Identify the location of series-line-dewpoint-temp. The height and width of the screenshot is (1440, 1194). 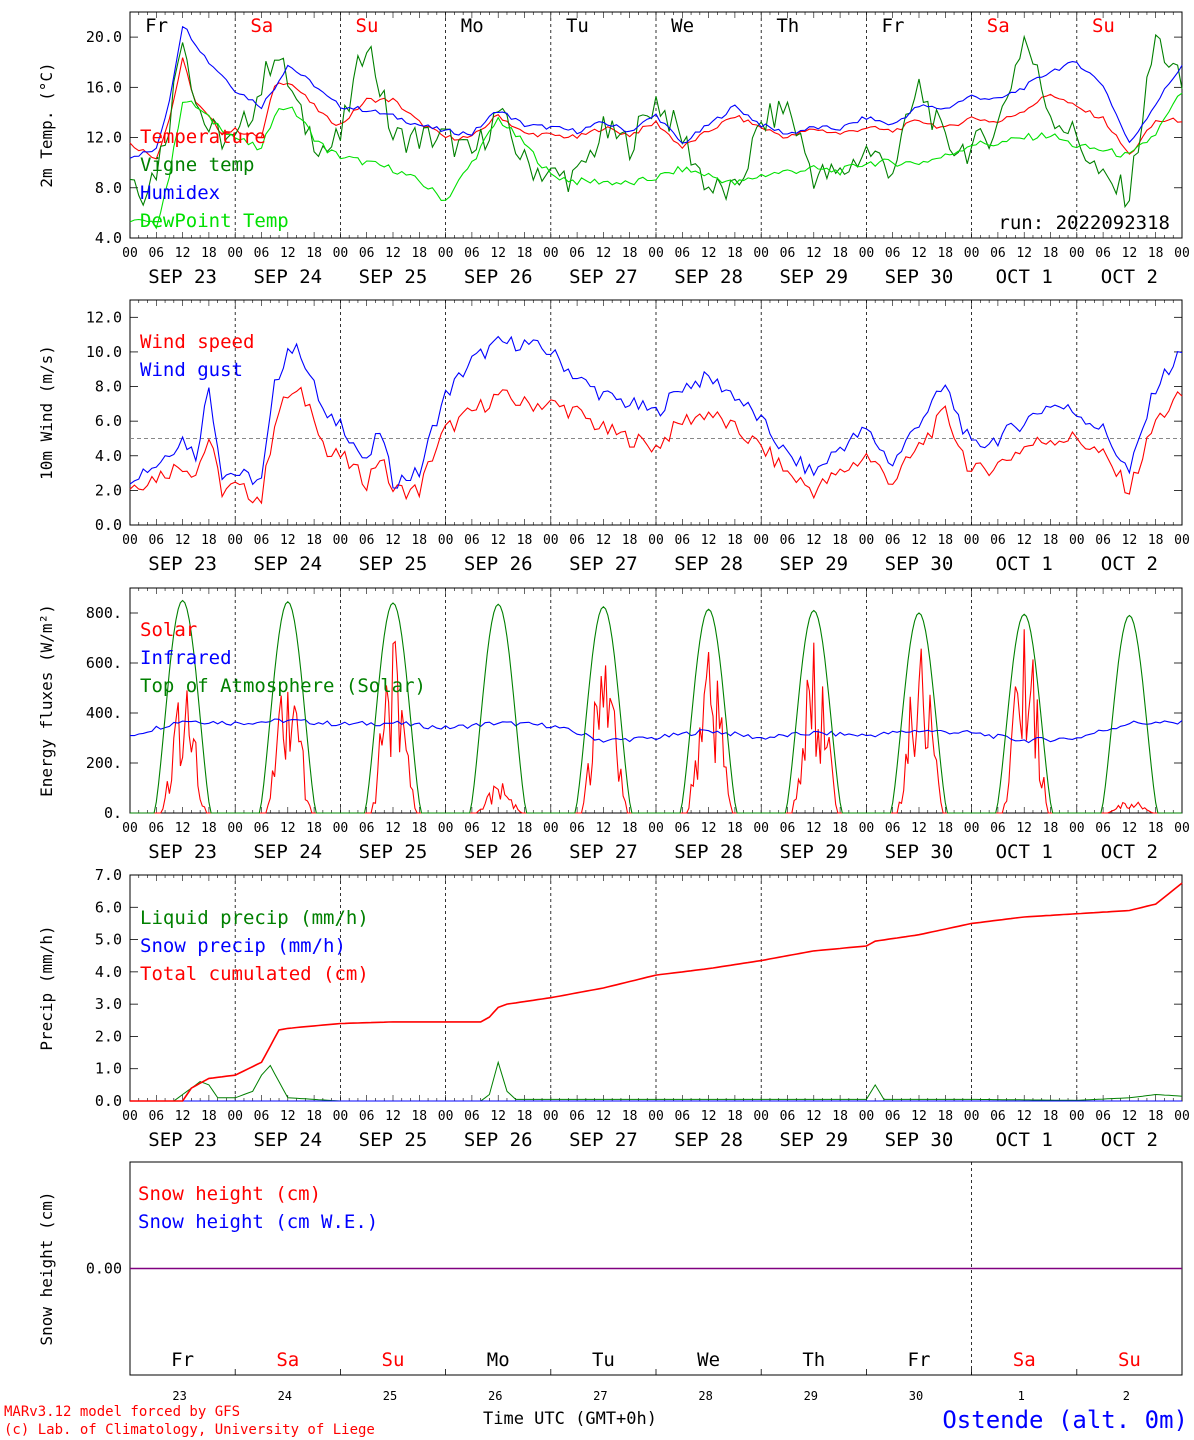
(656, 161).